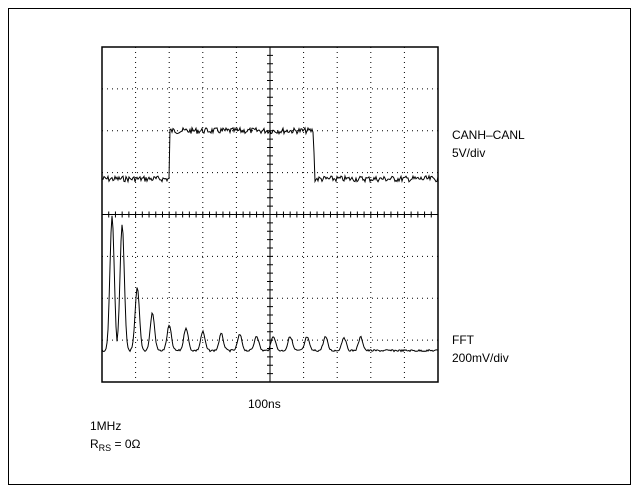  What do you see at coordinates (488, 135) in the screenshot?
I see `canh-canl-name-label: CANH–CANL` at bounding box center [488, 135].